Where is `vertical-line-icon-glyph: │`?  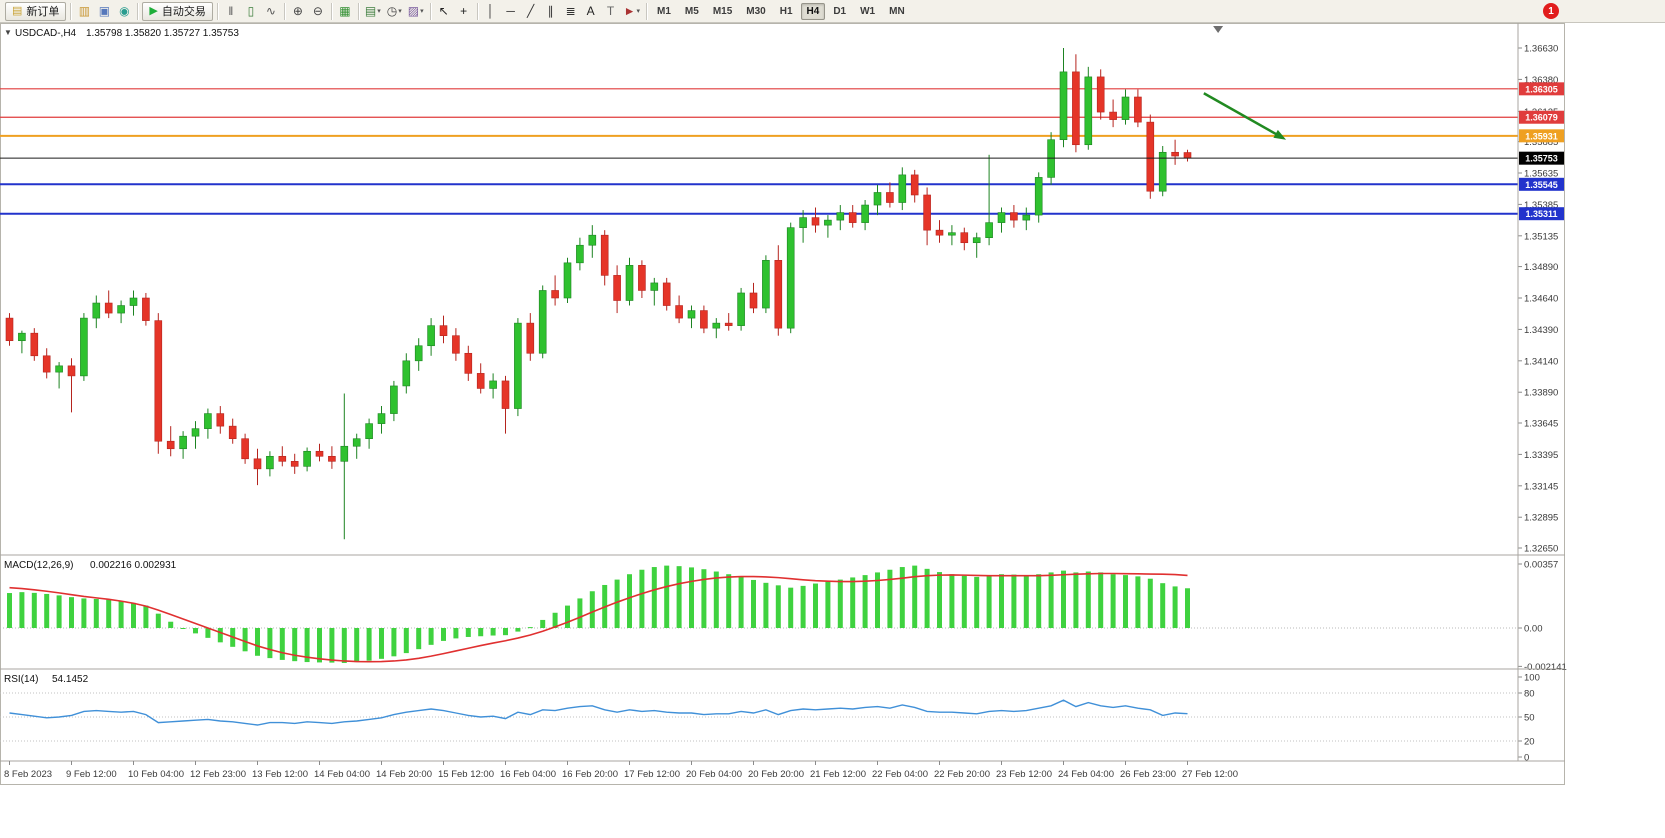
vertical-line-icon-glyph: │ is located at coordinates (490, 11).